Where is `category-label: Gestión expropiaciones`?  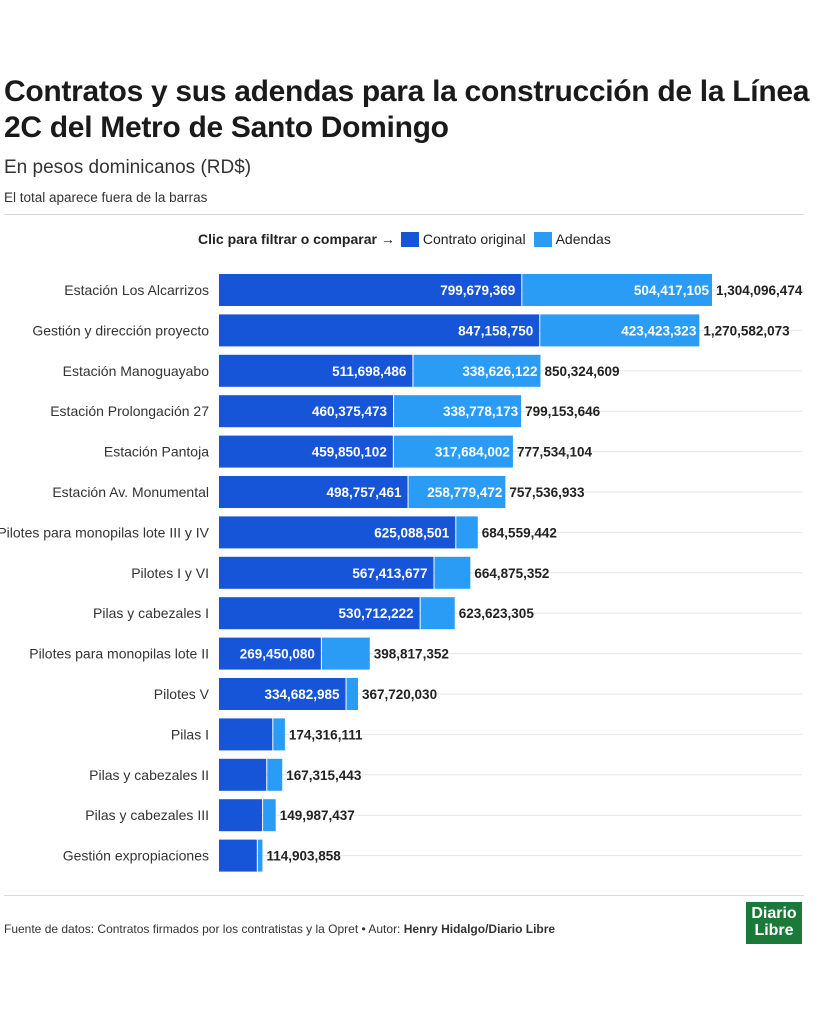 category-label: Gestión expropiaciones is located at coordinates (136, 856).